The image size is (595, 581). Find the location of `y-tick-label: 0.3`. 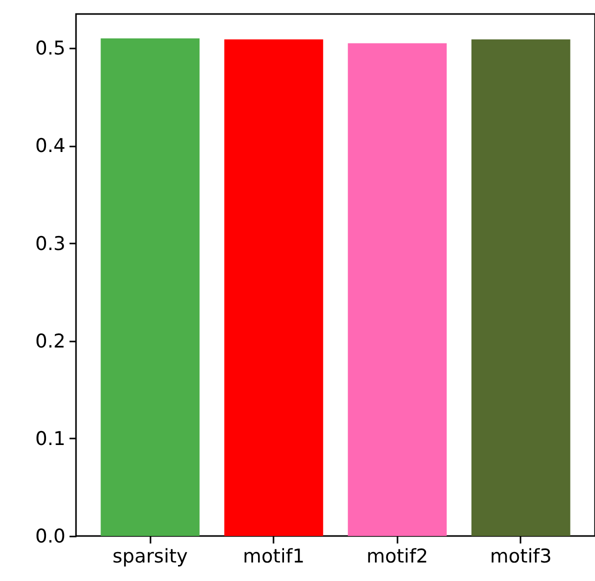

y-tick-label: 0.3 is located at coordinates (50, 243).